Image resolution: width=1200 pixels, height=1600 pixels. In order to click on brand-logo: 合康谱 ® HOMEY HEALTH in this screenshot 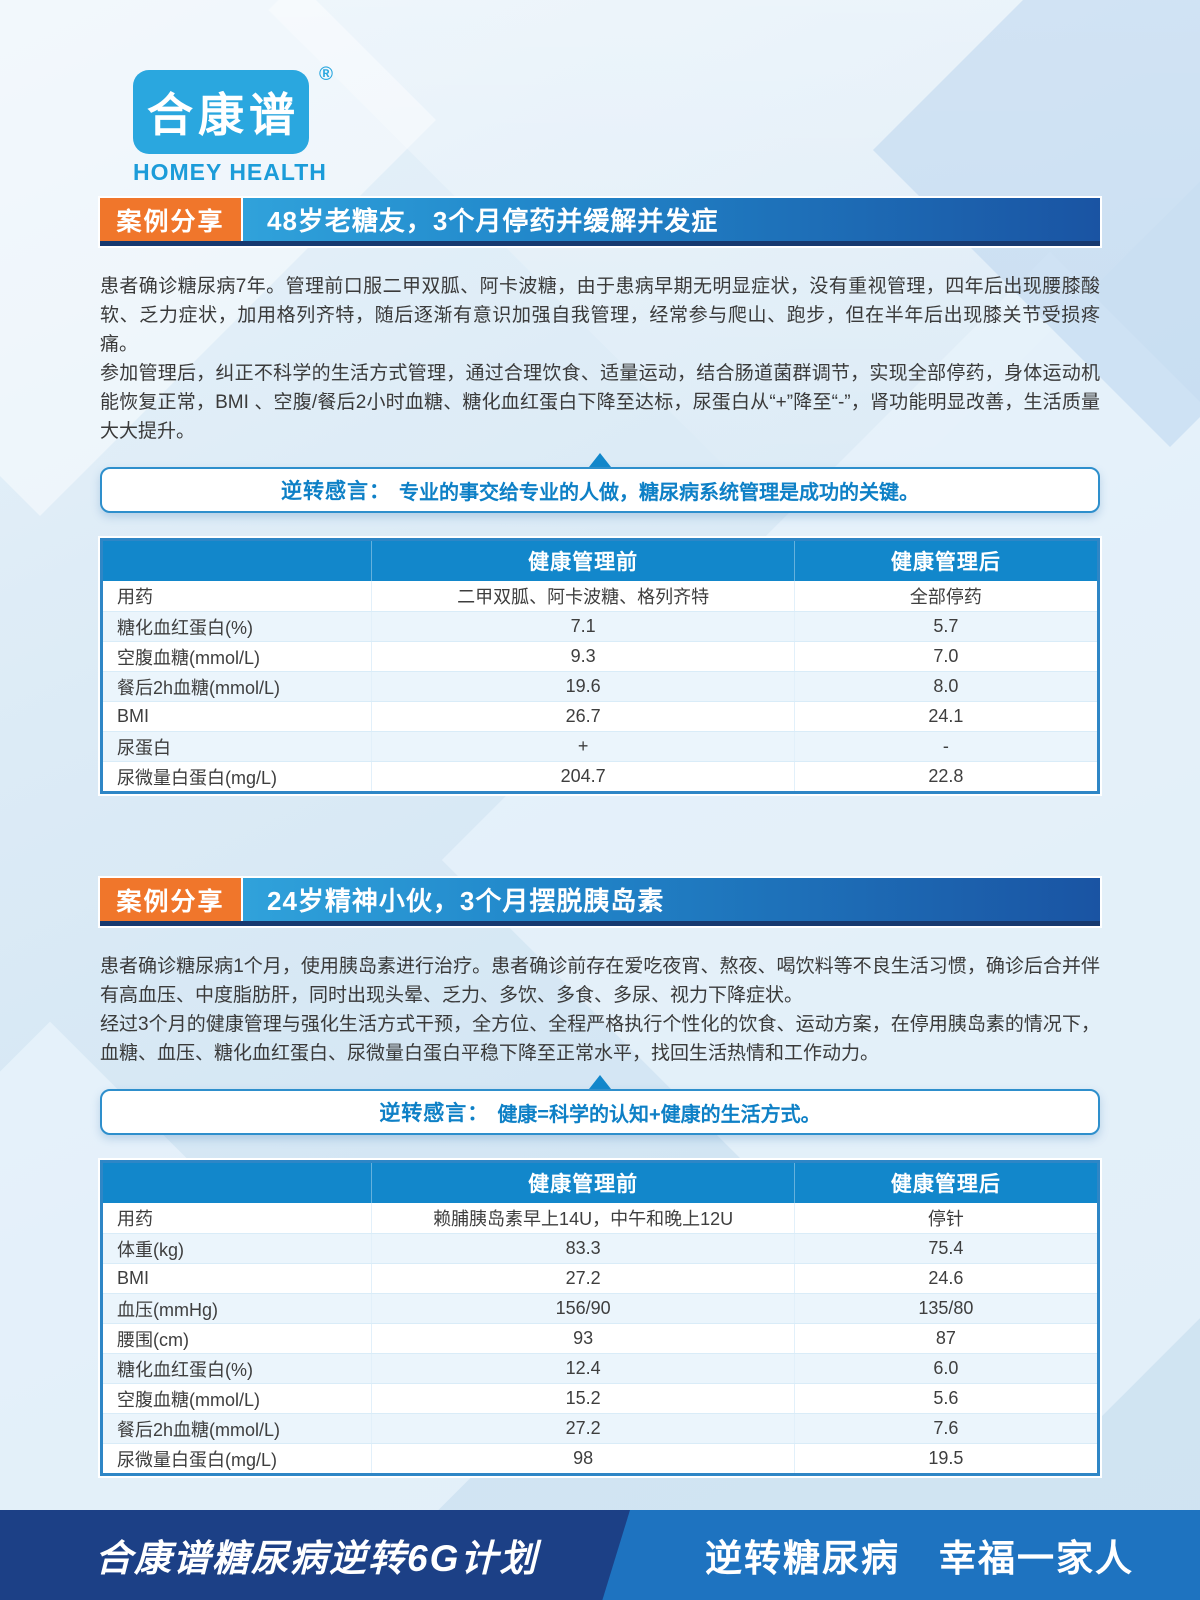, I will do `click(233, 93)`.